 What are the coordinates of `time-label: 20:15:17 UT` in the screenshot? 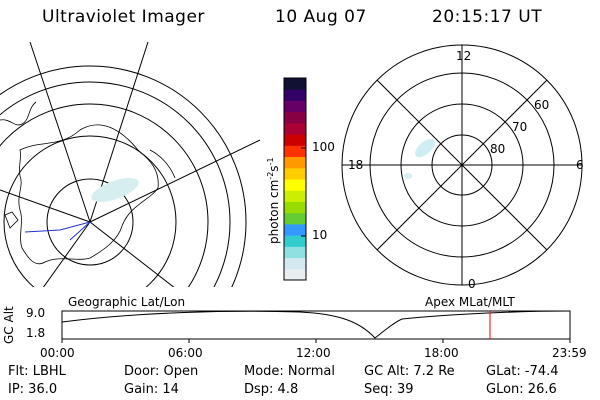 It's located at (487, 17).